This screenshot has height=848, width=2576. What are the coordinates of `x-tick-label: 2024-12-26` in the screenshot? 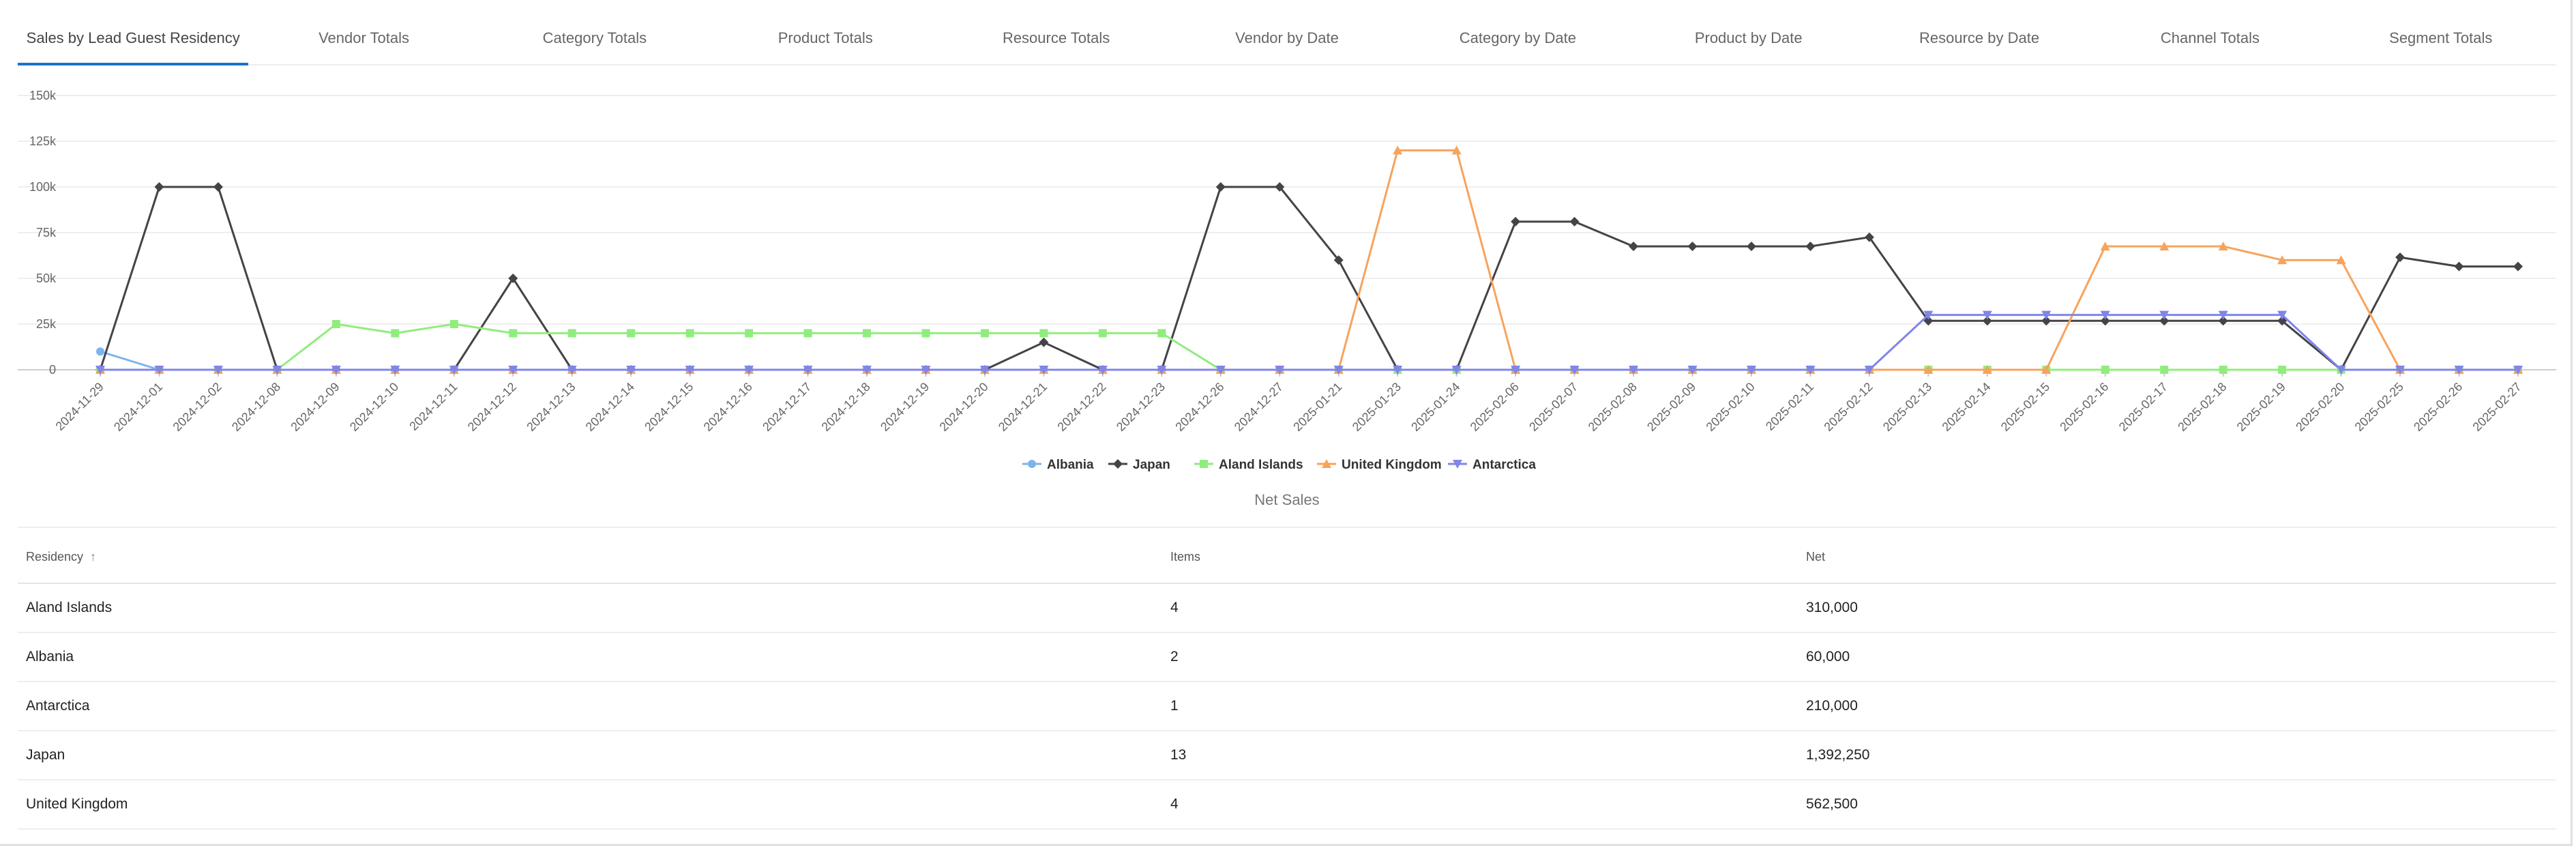 It's located at (1199, 407).